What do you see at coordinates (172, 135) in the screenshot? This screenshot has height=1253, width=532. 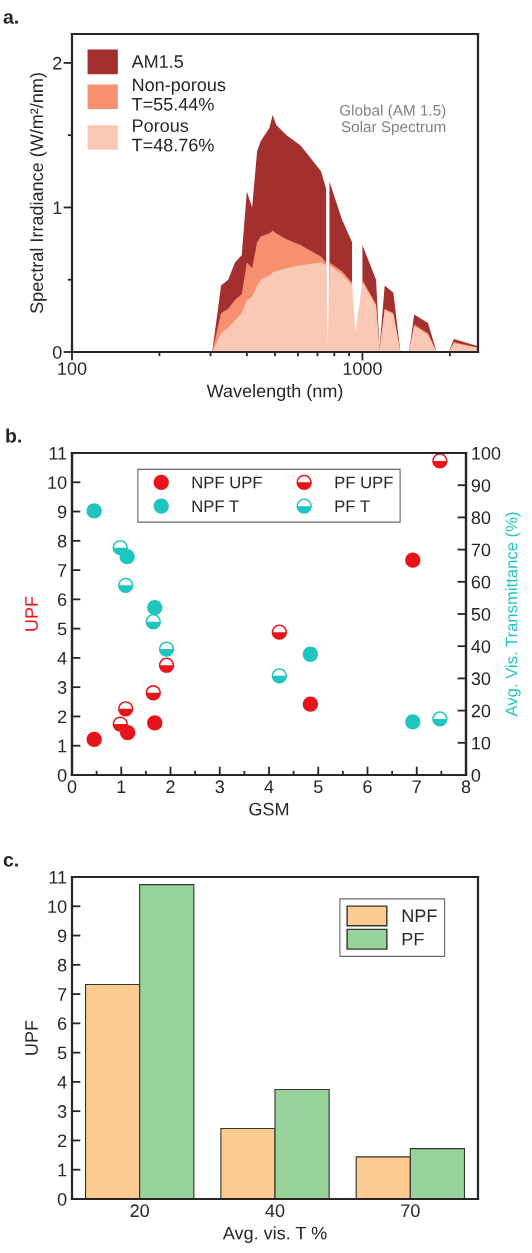 I see `legend-label: Porous T=48.76%` at bounding box center [172, 135].